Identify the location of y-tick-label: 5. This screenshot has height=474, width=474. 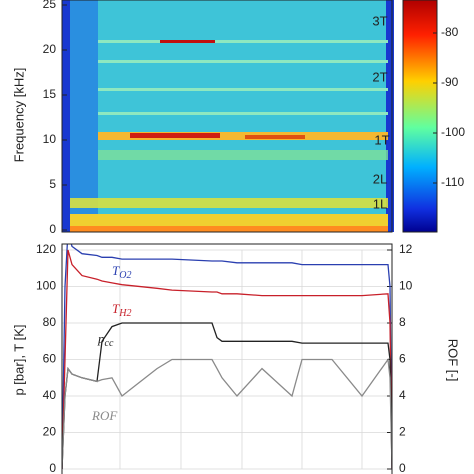
(52, 184).